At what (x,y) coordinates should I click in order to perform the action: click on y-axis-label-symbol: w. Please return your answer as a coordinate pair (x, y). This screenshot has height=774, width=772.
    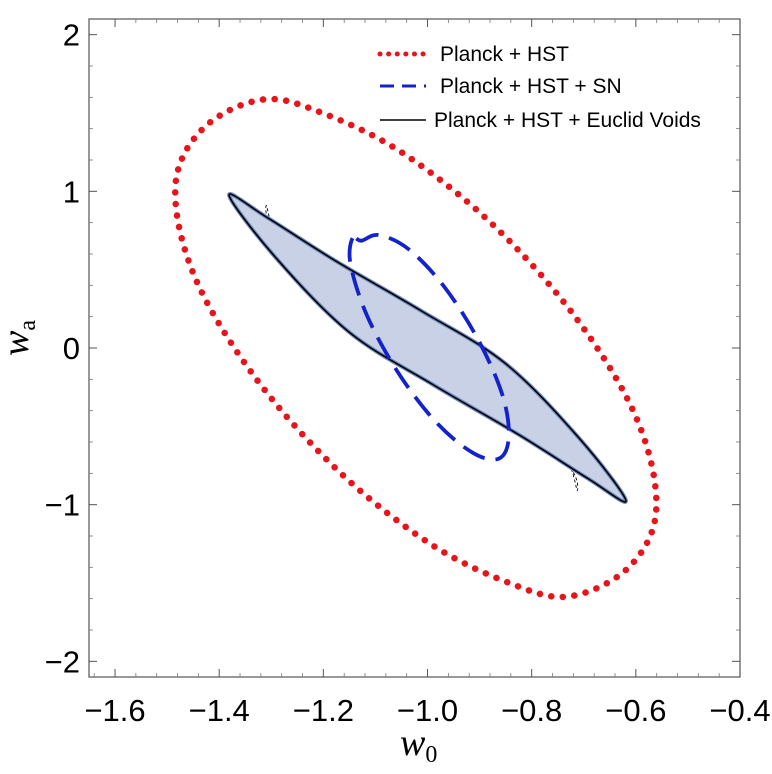
    Looking at the image, I should click on (18, 343).